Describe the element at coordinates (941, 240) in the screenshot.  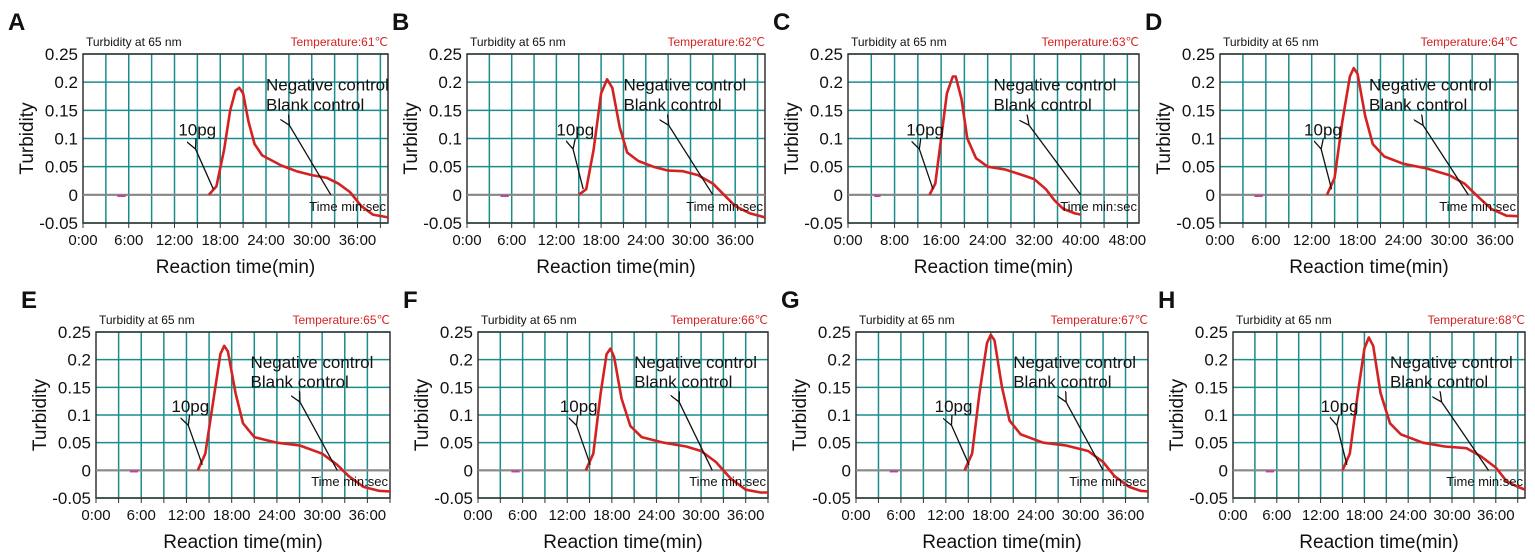
I see `x-tick-label: 16:00` at that location.